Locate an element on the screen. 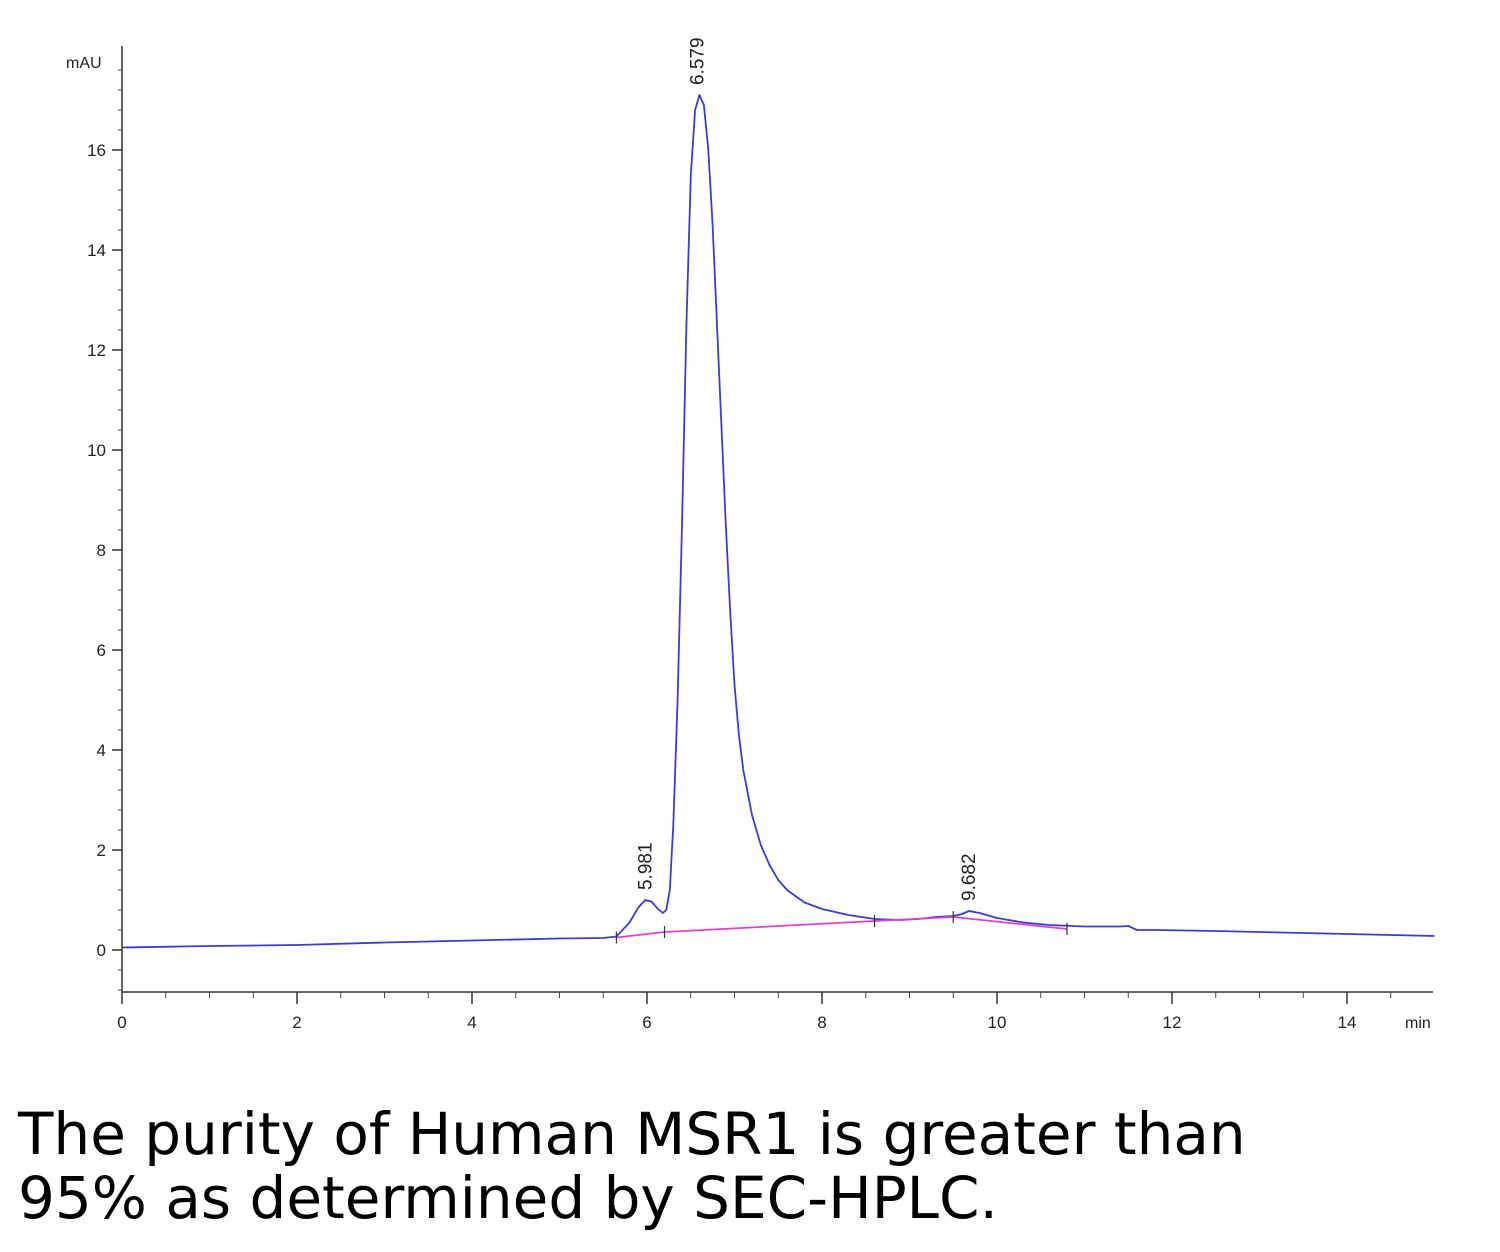  peak-label: 5.981 is located at coordinates (645, 866).